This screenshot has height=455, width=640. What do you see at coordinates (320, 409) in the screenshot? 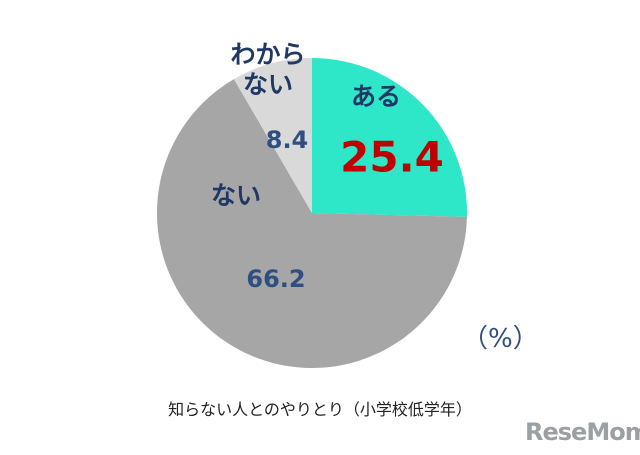
I see `caption: 知らない人とのやりとり（小学校低学年）` at bounding box center [320, 409].